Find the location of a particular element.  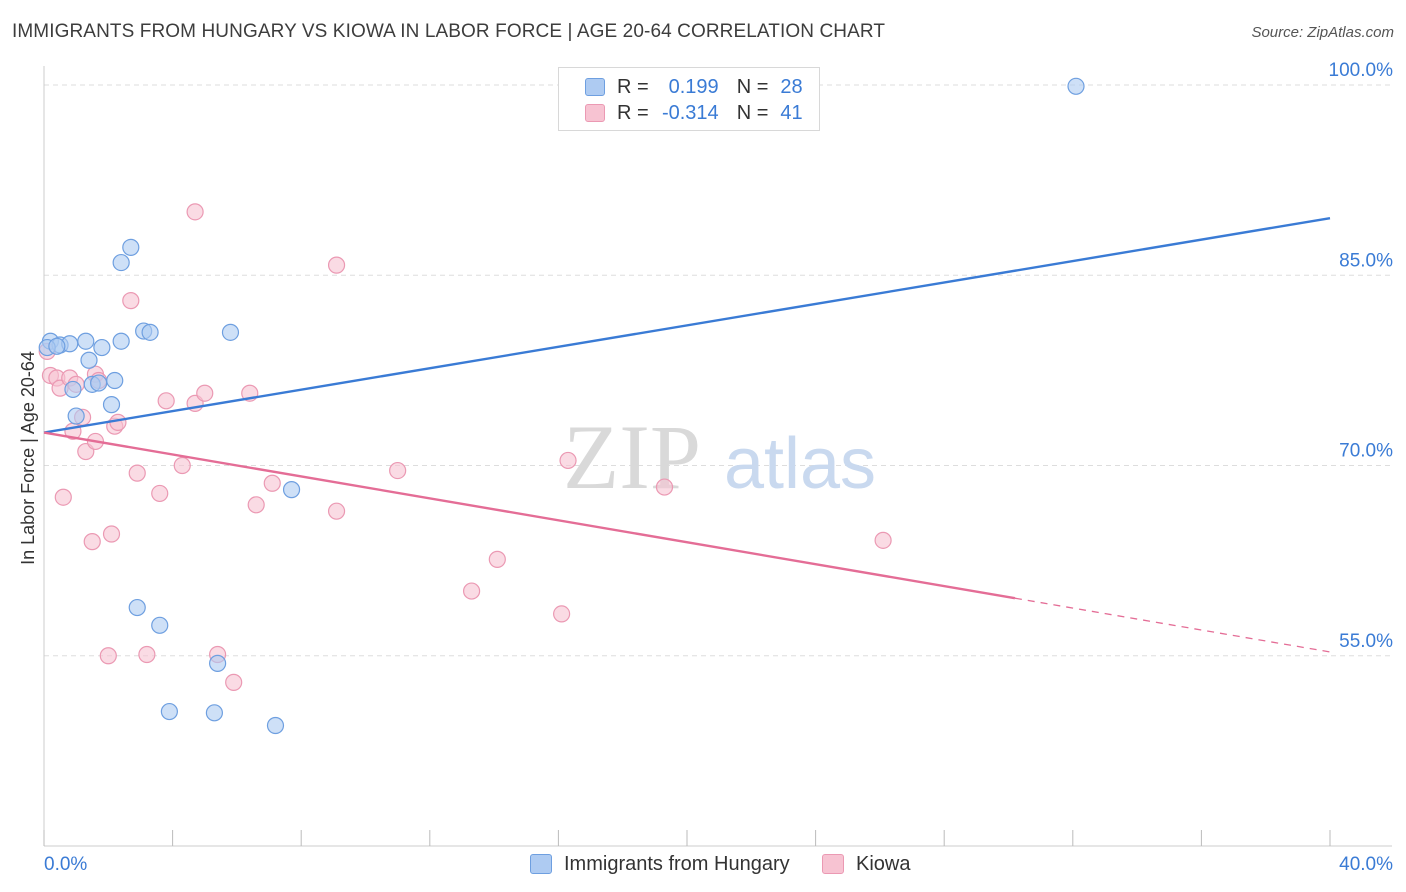

legend-n-value-hungary: 28 is located at coordinates (791, 86).